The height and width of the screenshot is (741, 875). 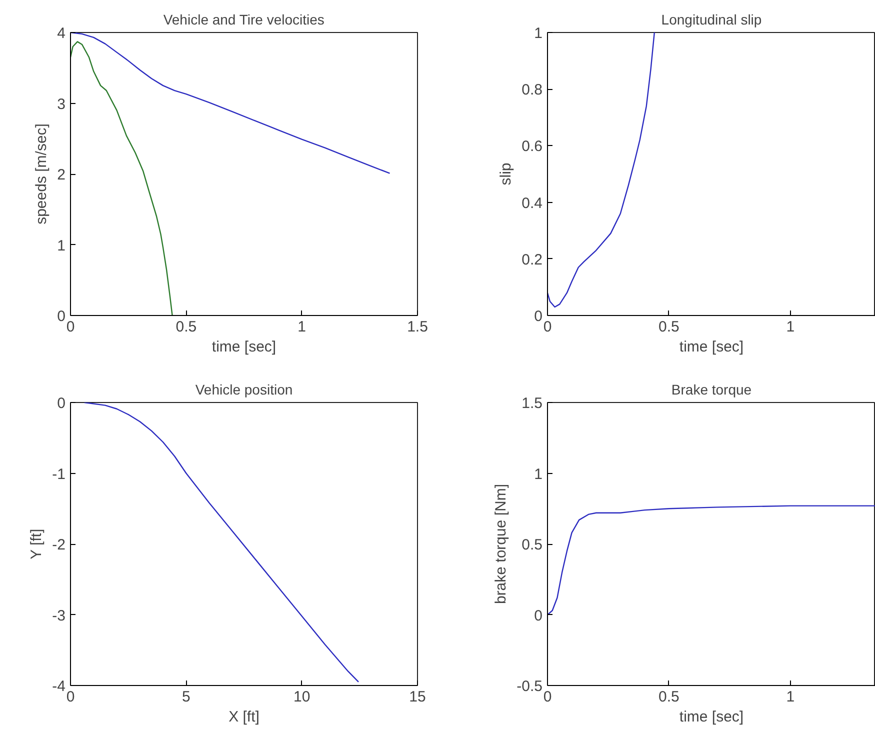 What do you see at coordinates (711, 20) in the screenshot?
I see `chart-title: Longitudinal slip` at bounding box center [711, 20].